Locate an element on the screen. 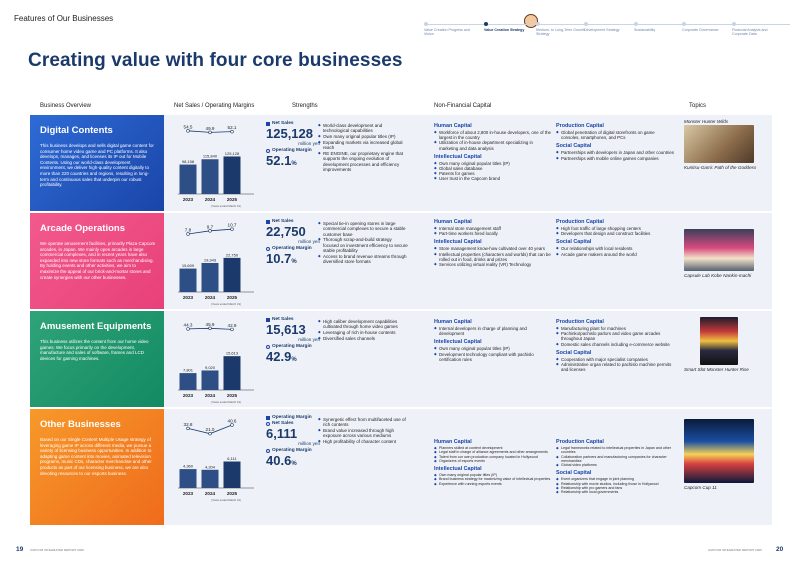  capital-item: Planners skilled at content development is located at coordinates (493, 448).